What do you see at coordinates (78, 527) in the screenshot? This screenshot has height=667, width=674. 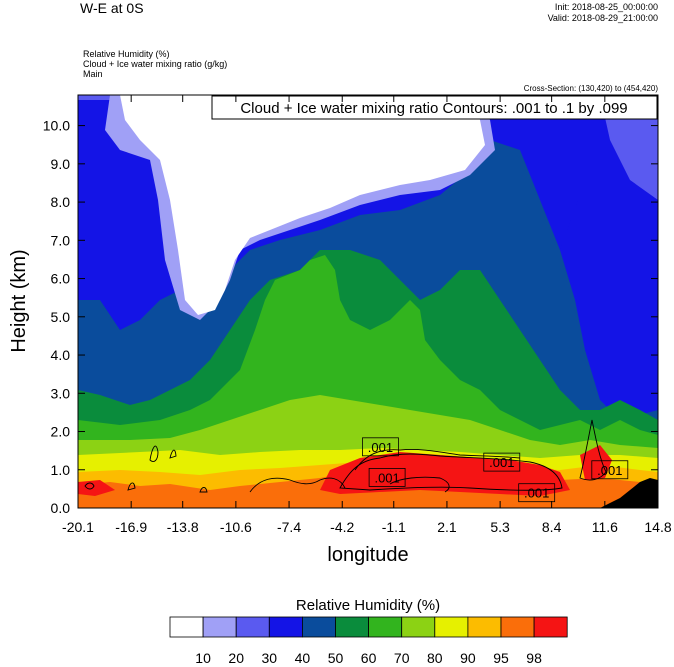 I see `x-tick-label: -20.1` at bounding box center [78, 527].